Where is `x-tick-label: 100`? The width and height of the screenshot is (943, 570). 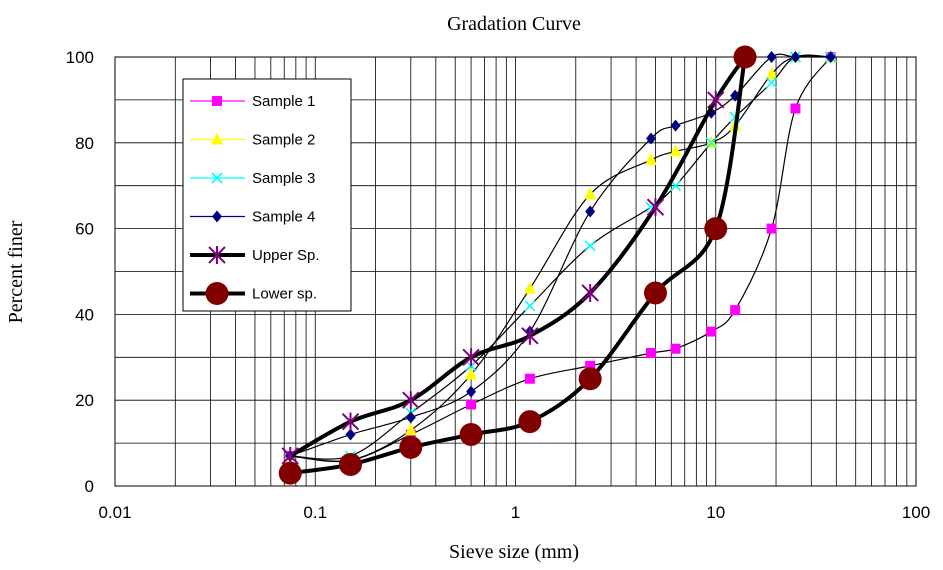
x-tick-label: 100 is located at coordinates (916, 512).